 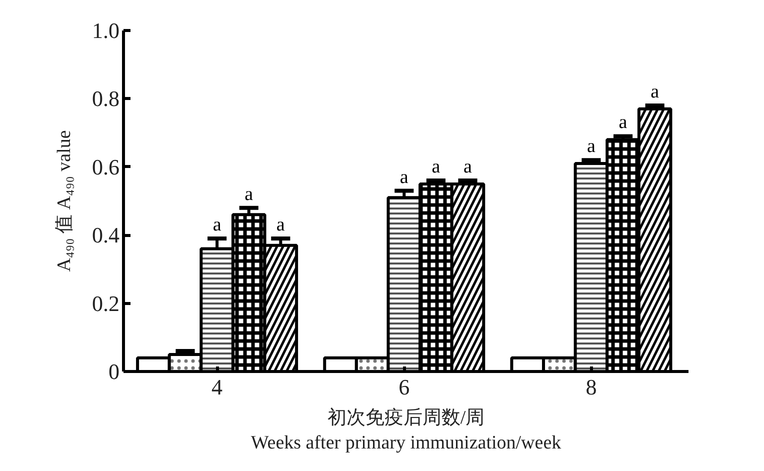 I want to click on y-tick-label: 1.0, so click(x=106, y=30).